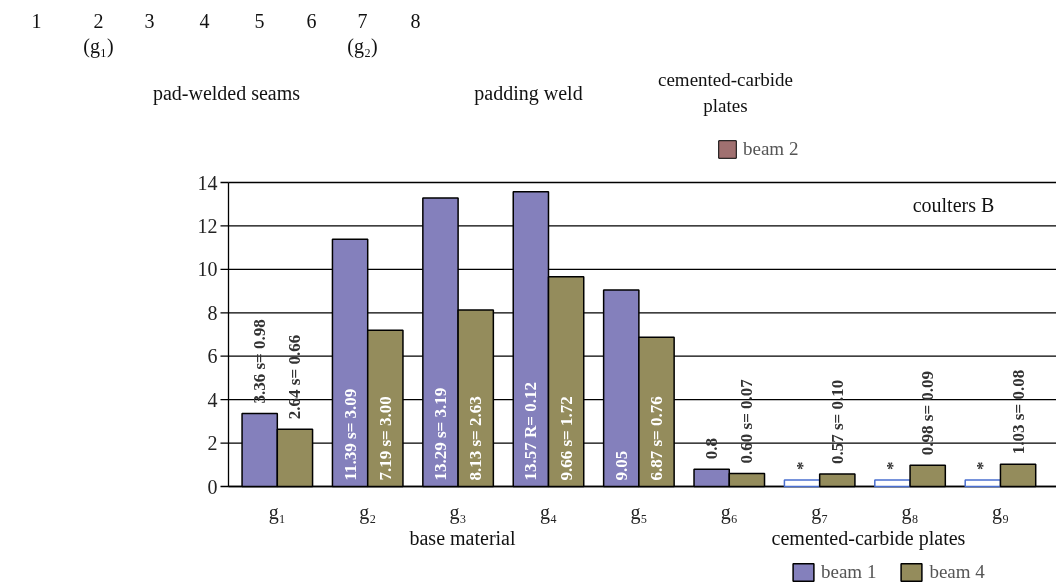 The height and width of the screenshot is (584, 1056). Describe the element at coordinates (1000, 512) in the screenshot. I see `x-tick-label: g₉` at that location.